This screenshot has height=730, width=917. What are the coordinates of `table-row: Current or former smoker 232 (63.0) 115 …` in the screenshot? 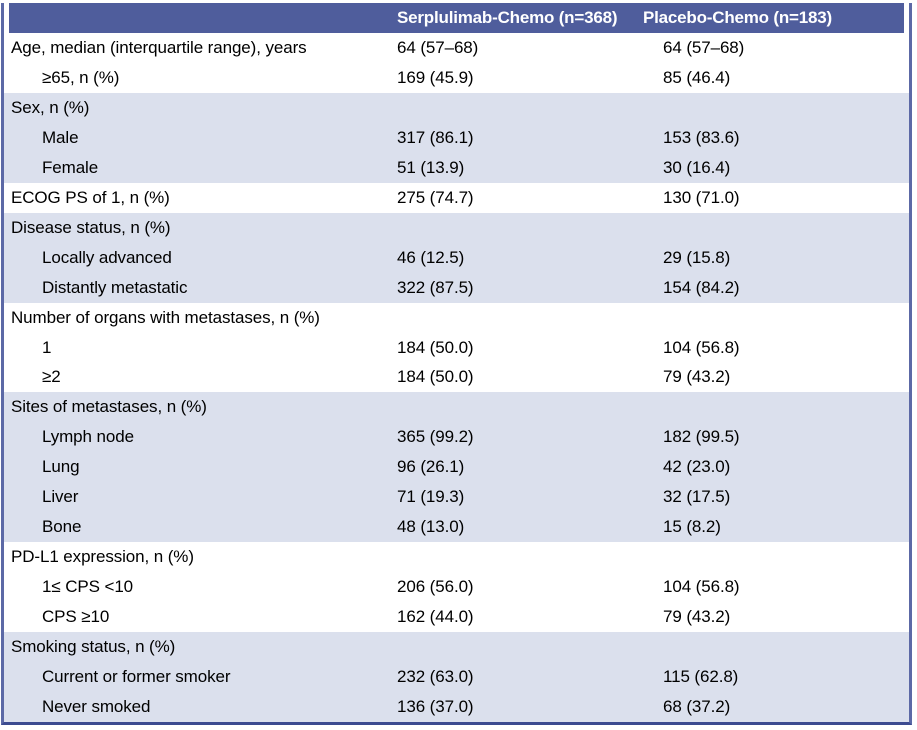 It's located at (456, 677).